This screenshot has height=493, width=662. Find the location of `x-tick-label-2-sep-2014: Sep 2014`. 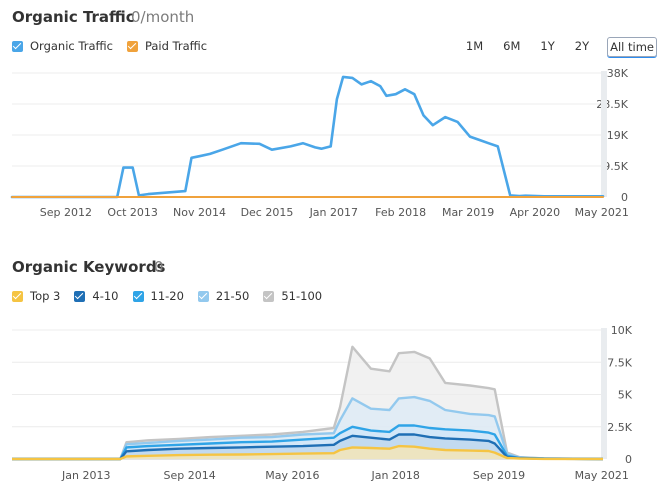

x-tick-label-2-sep-2014: Sep 2014 is located at coordinates (189, 475).